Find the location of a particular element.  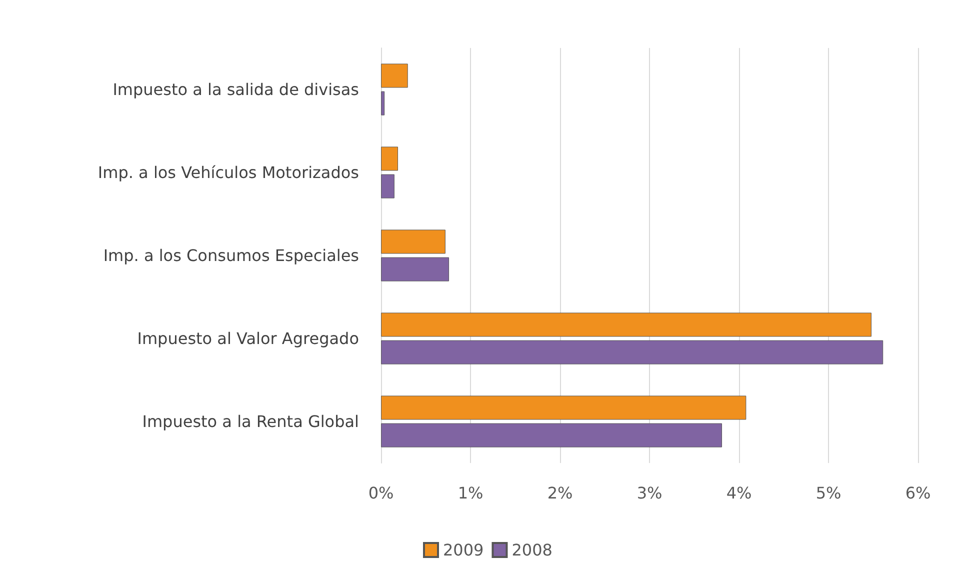

x-tick-label: 1% is located at coordinates (471, 493).